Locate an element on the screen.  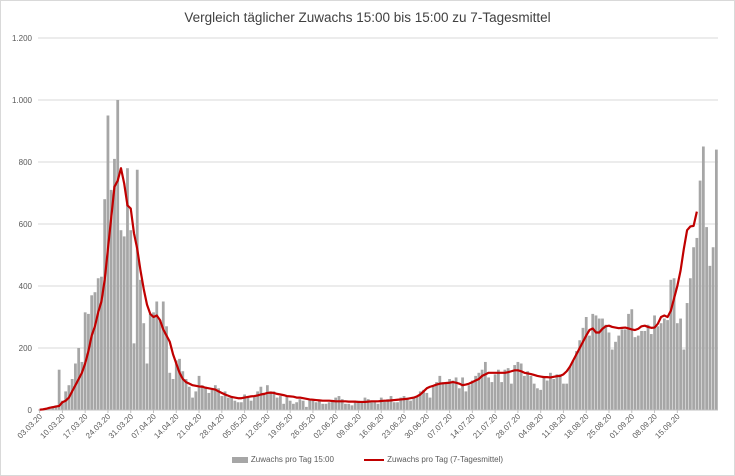
y-tick-label: 600 is located at coordinates (26, 224).